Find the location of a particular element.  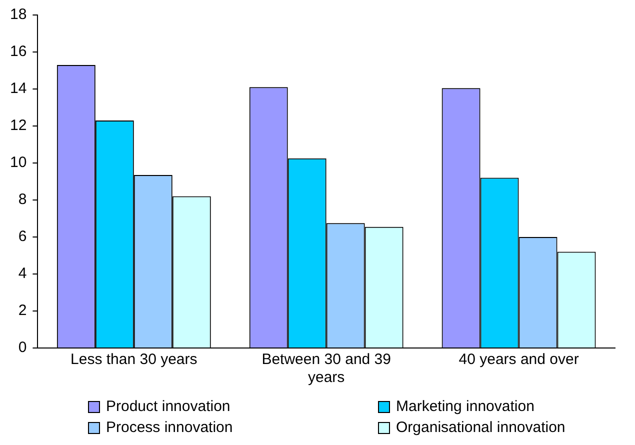

y-tick-label: 10 is located at coordinates (18, 163).